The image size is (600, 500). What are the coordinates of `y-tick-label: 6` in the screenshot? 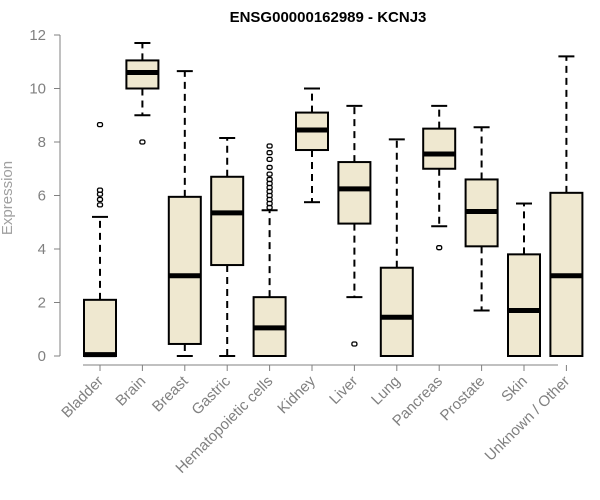 It's located at (42, 196).